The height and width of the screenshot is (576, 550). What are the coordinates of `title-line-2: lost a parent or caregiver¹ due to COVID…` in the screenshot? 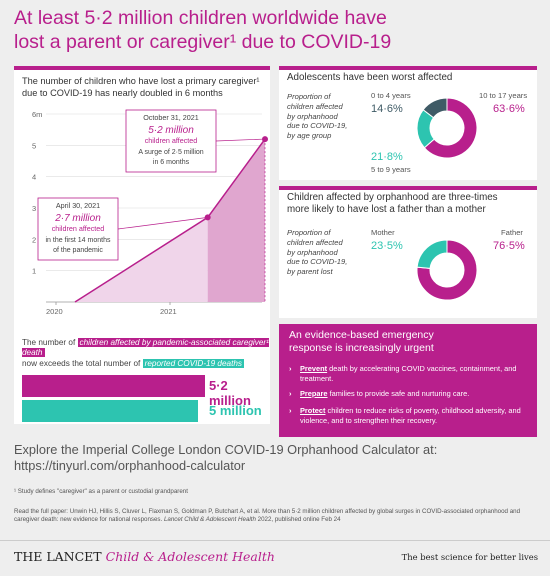 It's located at (203, 42).